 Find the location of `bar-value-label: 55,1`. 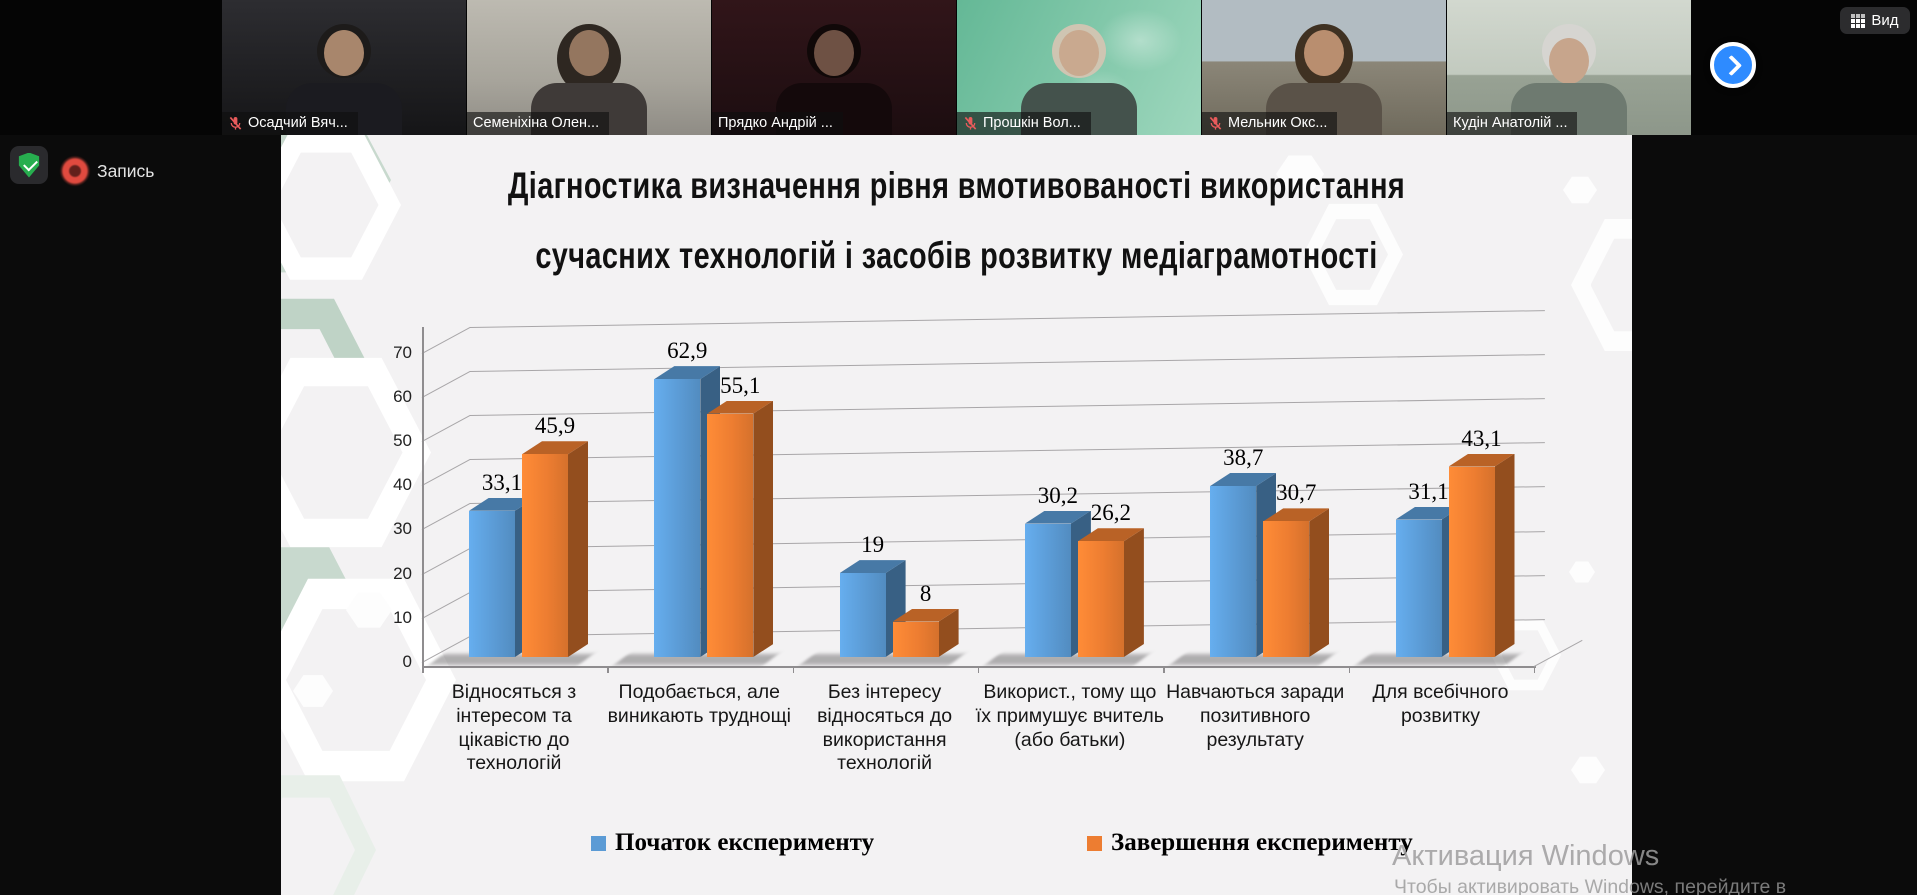

bar-value-label: 55,1 is located at coordinates (740, 385).